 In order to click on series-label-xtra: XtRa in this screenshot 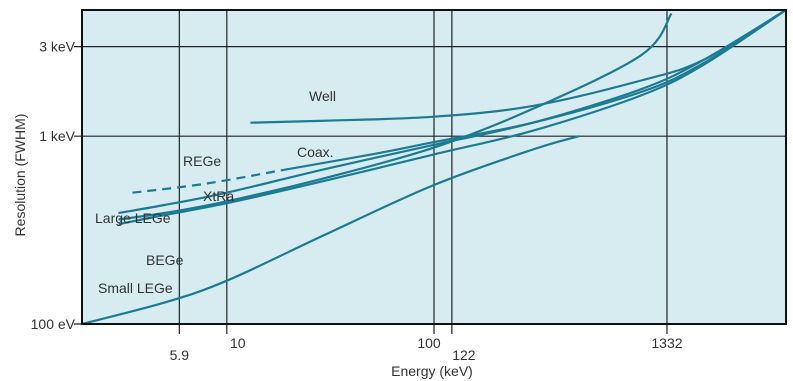, I will do `click(218, 196)`.